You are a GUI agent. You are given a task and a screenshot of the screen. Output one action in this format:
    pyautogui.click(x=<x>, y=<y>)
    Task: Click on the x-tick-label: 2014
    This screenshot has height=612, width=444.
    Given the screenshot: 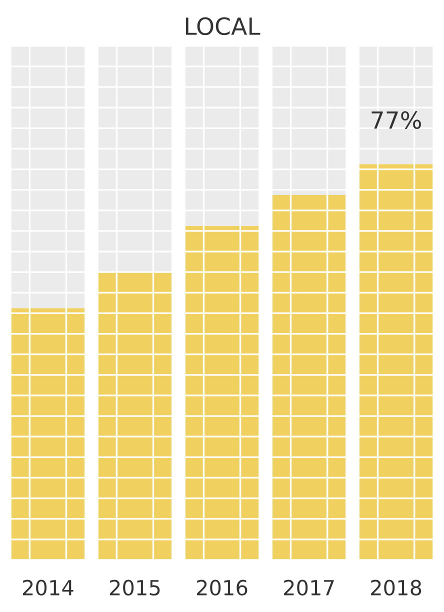 What is the action you would take?
    pyautogui.click(x=48, y=588)
    